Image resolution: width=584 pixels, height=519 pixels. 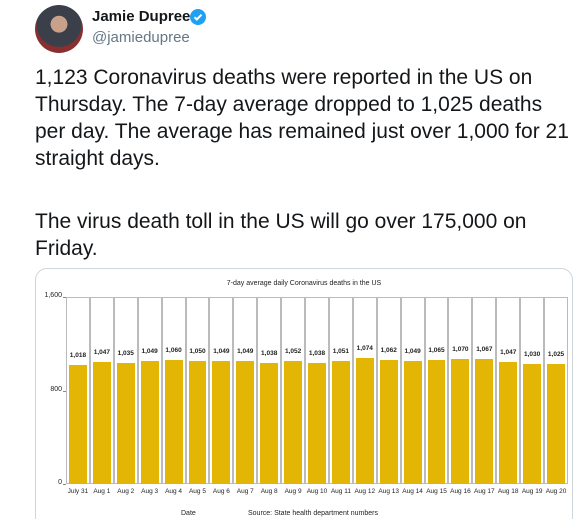 I want to click on x-tick-label: Aug 9, so click(x=293, y=491).